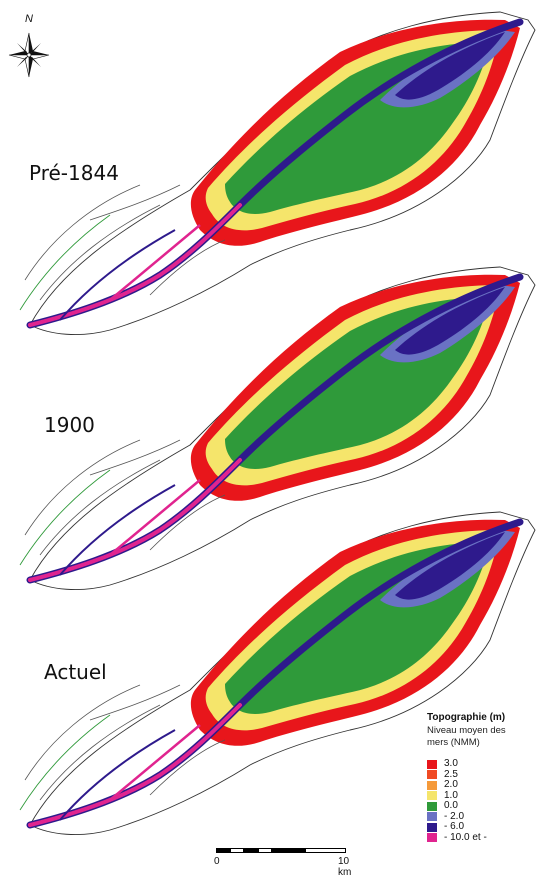  What do you see at coordinates (217, 861) in the screenshot?
I see `scale-start-label: 0` at bounding box center [217, 861].